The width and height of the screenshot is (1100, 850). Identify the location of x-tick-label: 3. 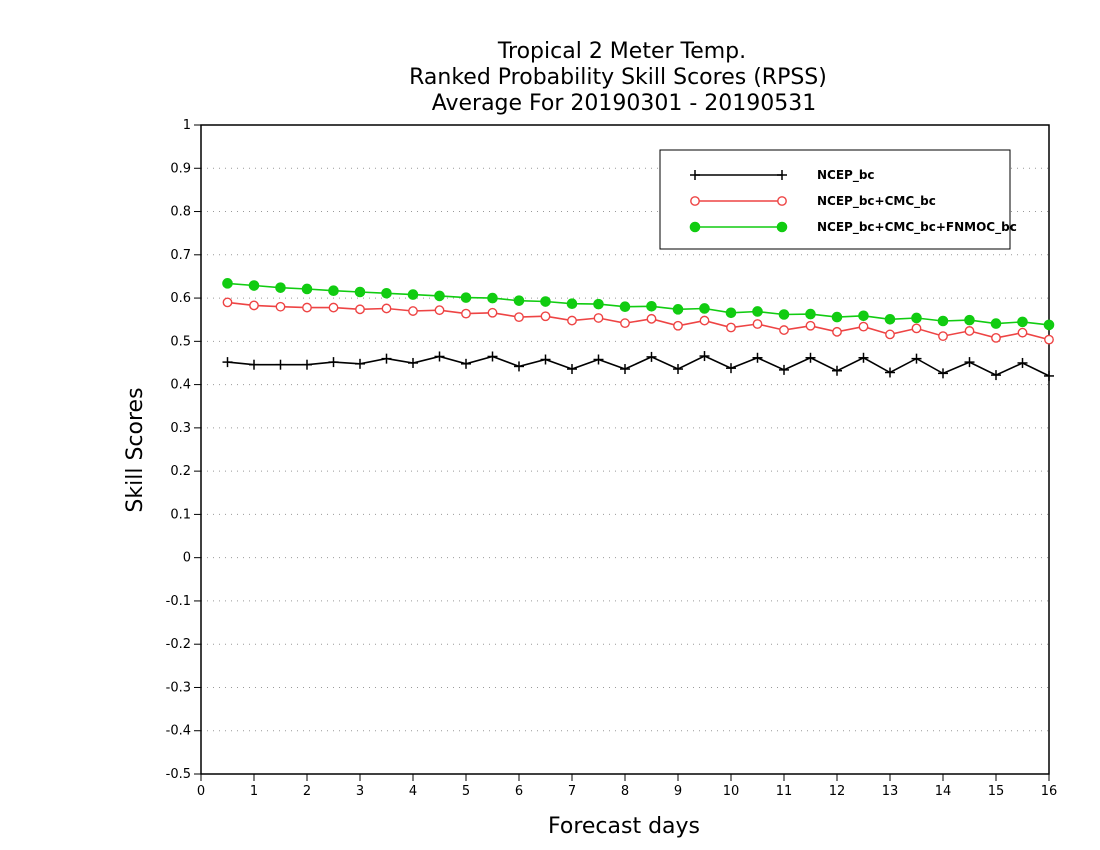
(360, 791).